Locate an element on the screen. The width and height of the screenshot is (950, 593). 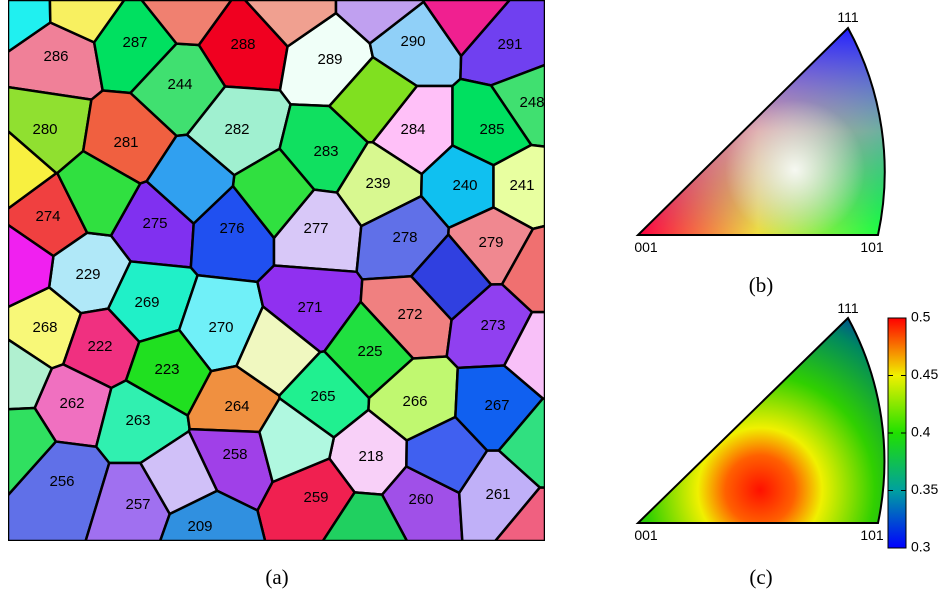
grain-label: 279 is located at coordinates (490, 242).